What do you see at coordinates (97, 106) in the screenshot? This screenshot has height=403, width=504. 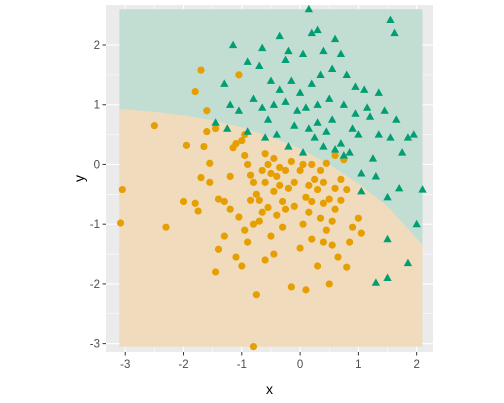 I see `y-tick-label: 1` at bounding box center [97, 106].